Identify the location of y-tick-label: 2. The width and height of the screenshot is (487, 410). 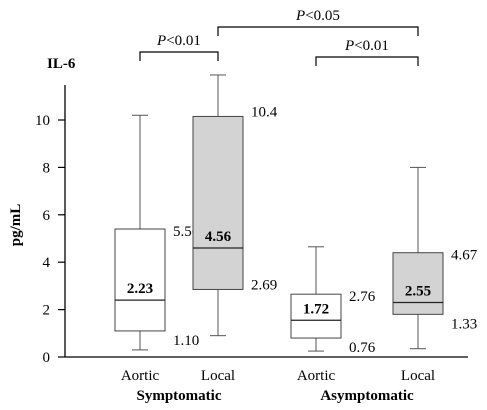
(47, 311).